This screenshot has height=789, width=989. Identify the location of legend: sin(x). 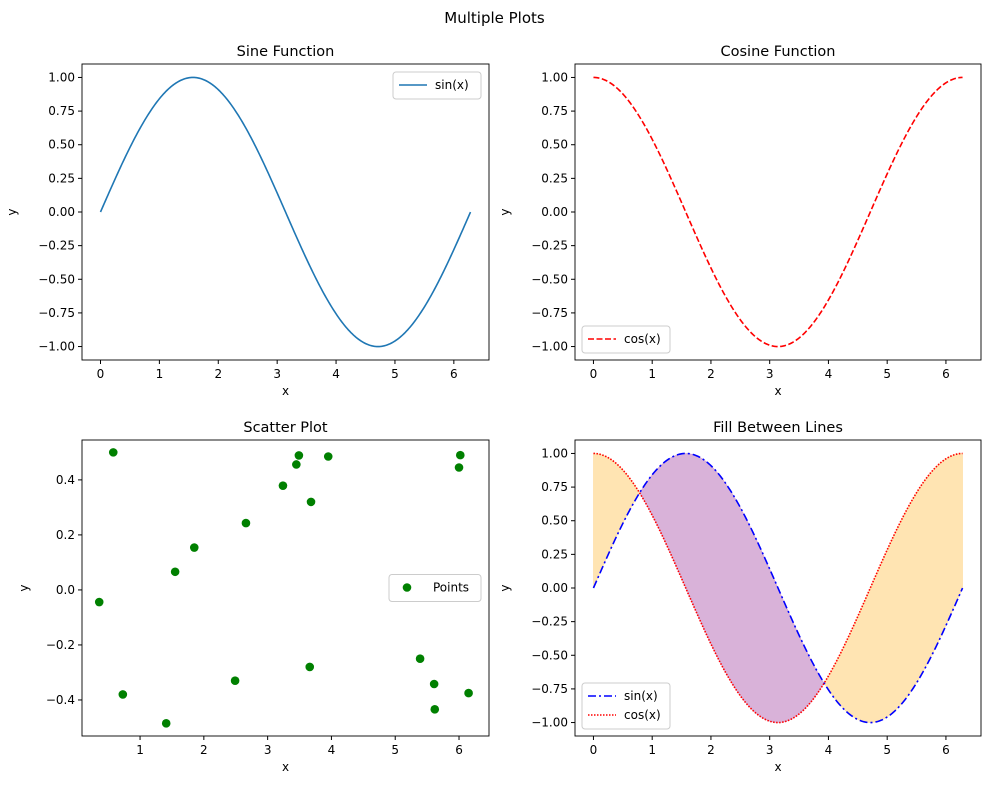
(437, 85).